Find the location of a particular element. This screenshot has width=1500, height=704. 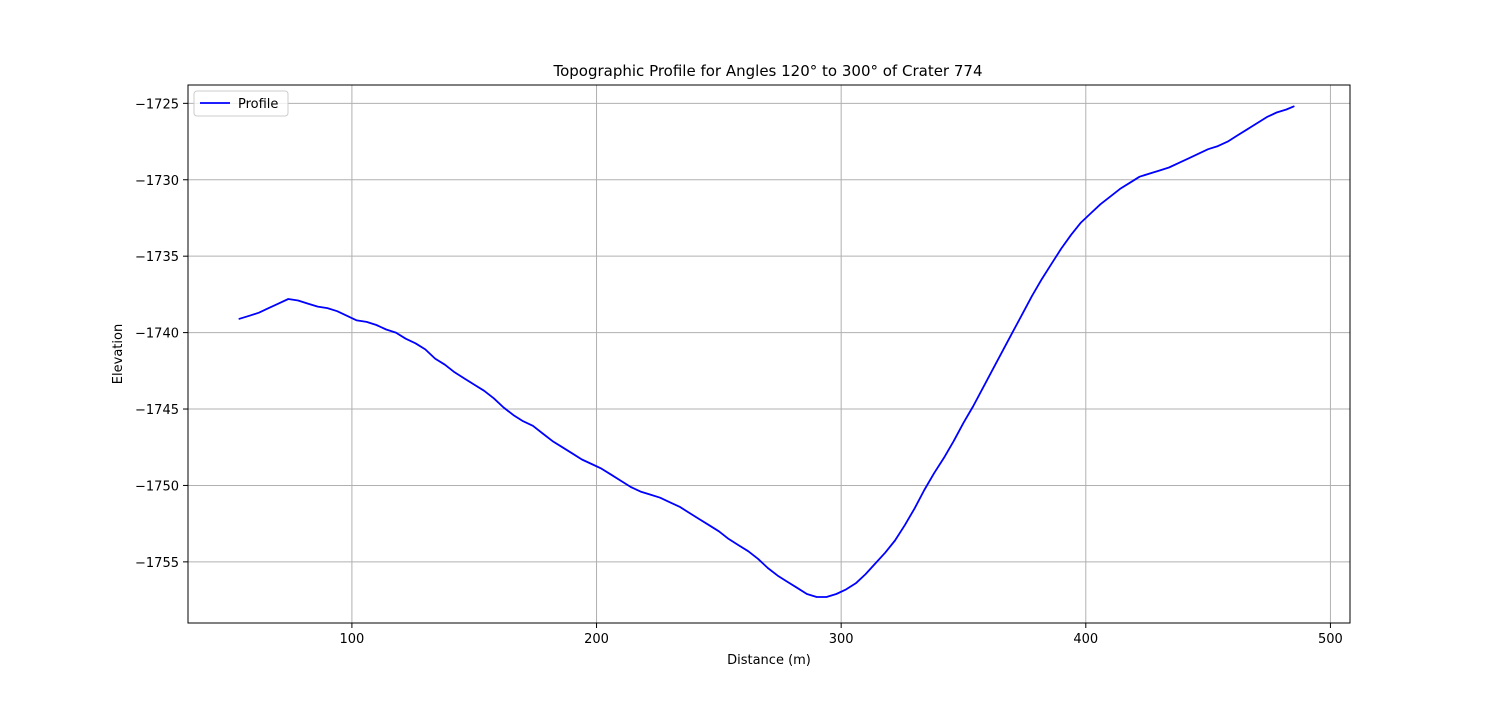

legend-label: Profile is located at coordinates (258, 104).